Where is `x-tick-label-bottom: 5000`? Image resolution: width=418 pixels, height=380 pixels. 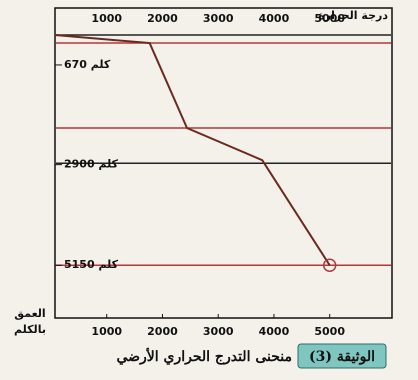
x-tick-label-bottom: 5000 is located at coordinates (329, 331).